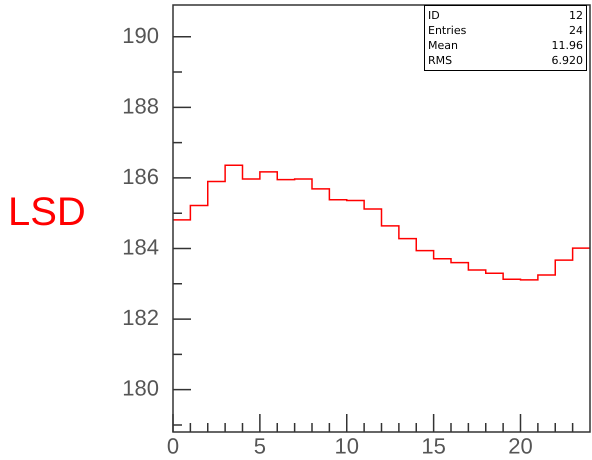 This screenshot has width=592, height=460. What do you see at coordinates (346, 445) in the screenshot?
I see `x-tick-label: 10` at bounding box center [346, 445].